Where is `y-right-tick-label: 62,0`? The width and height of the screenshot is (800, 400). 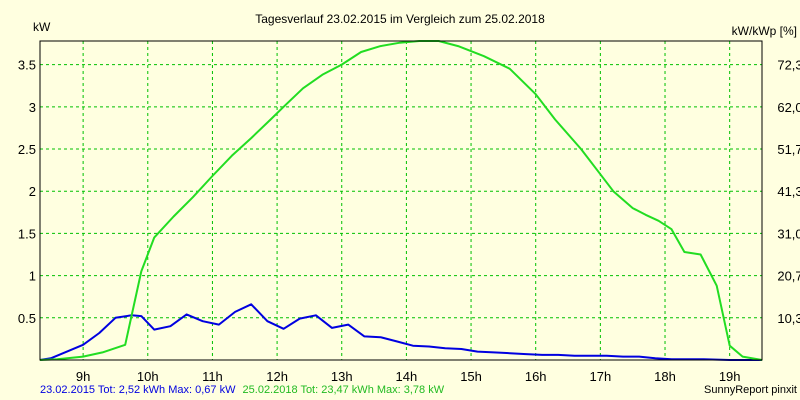 y-right-tick-label: 62,0 is located at coordinates (788, 107).